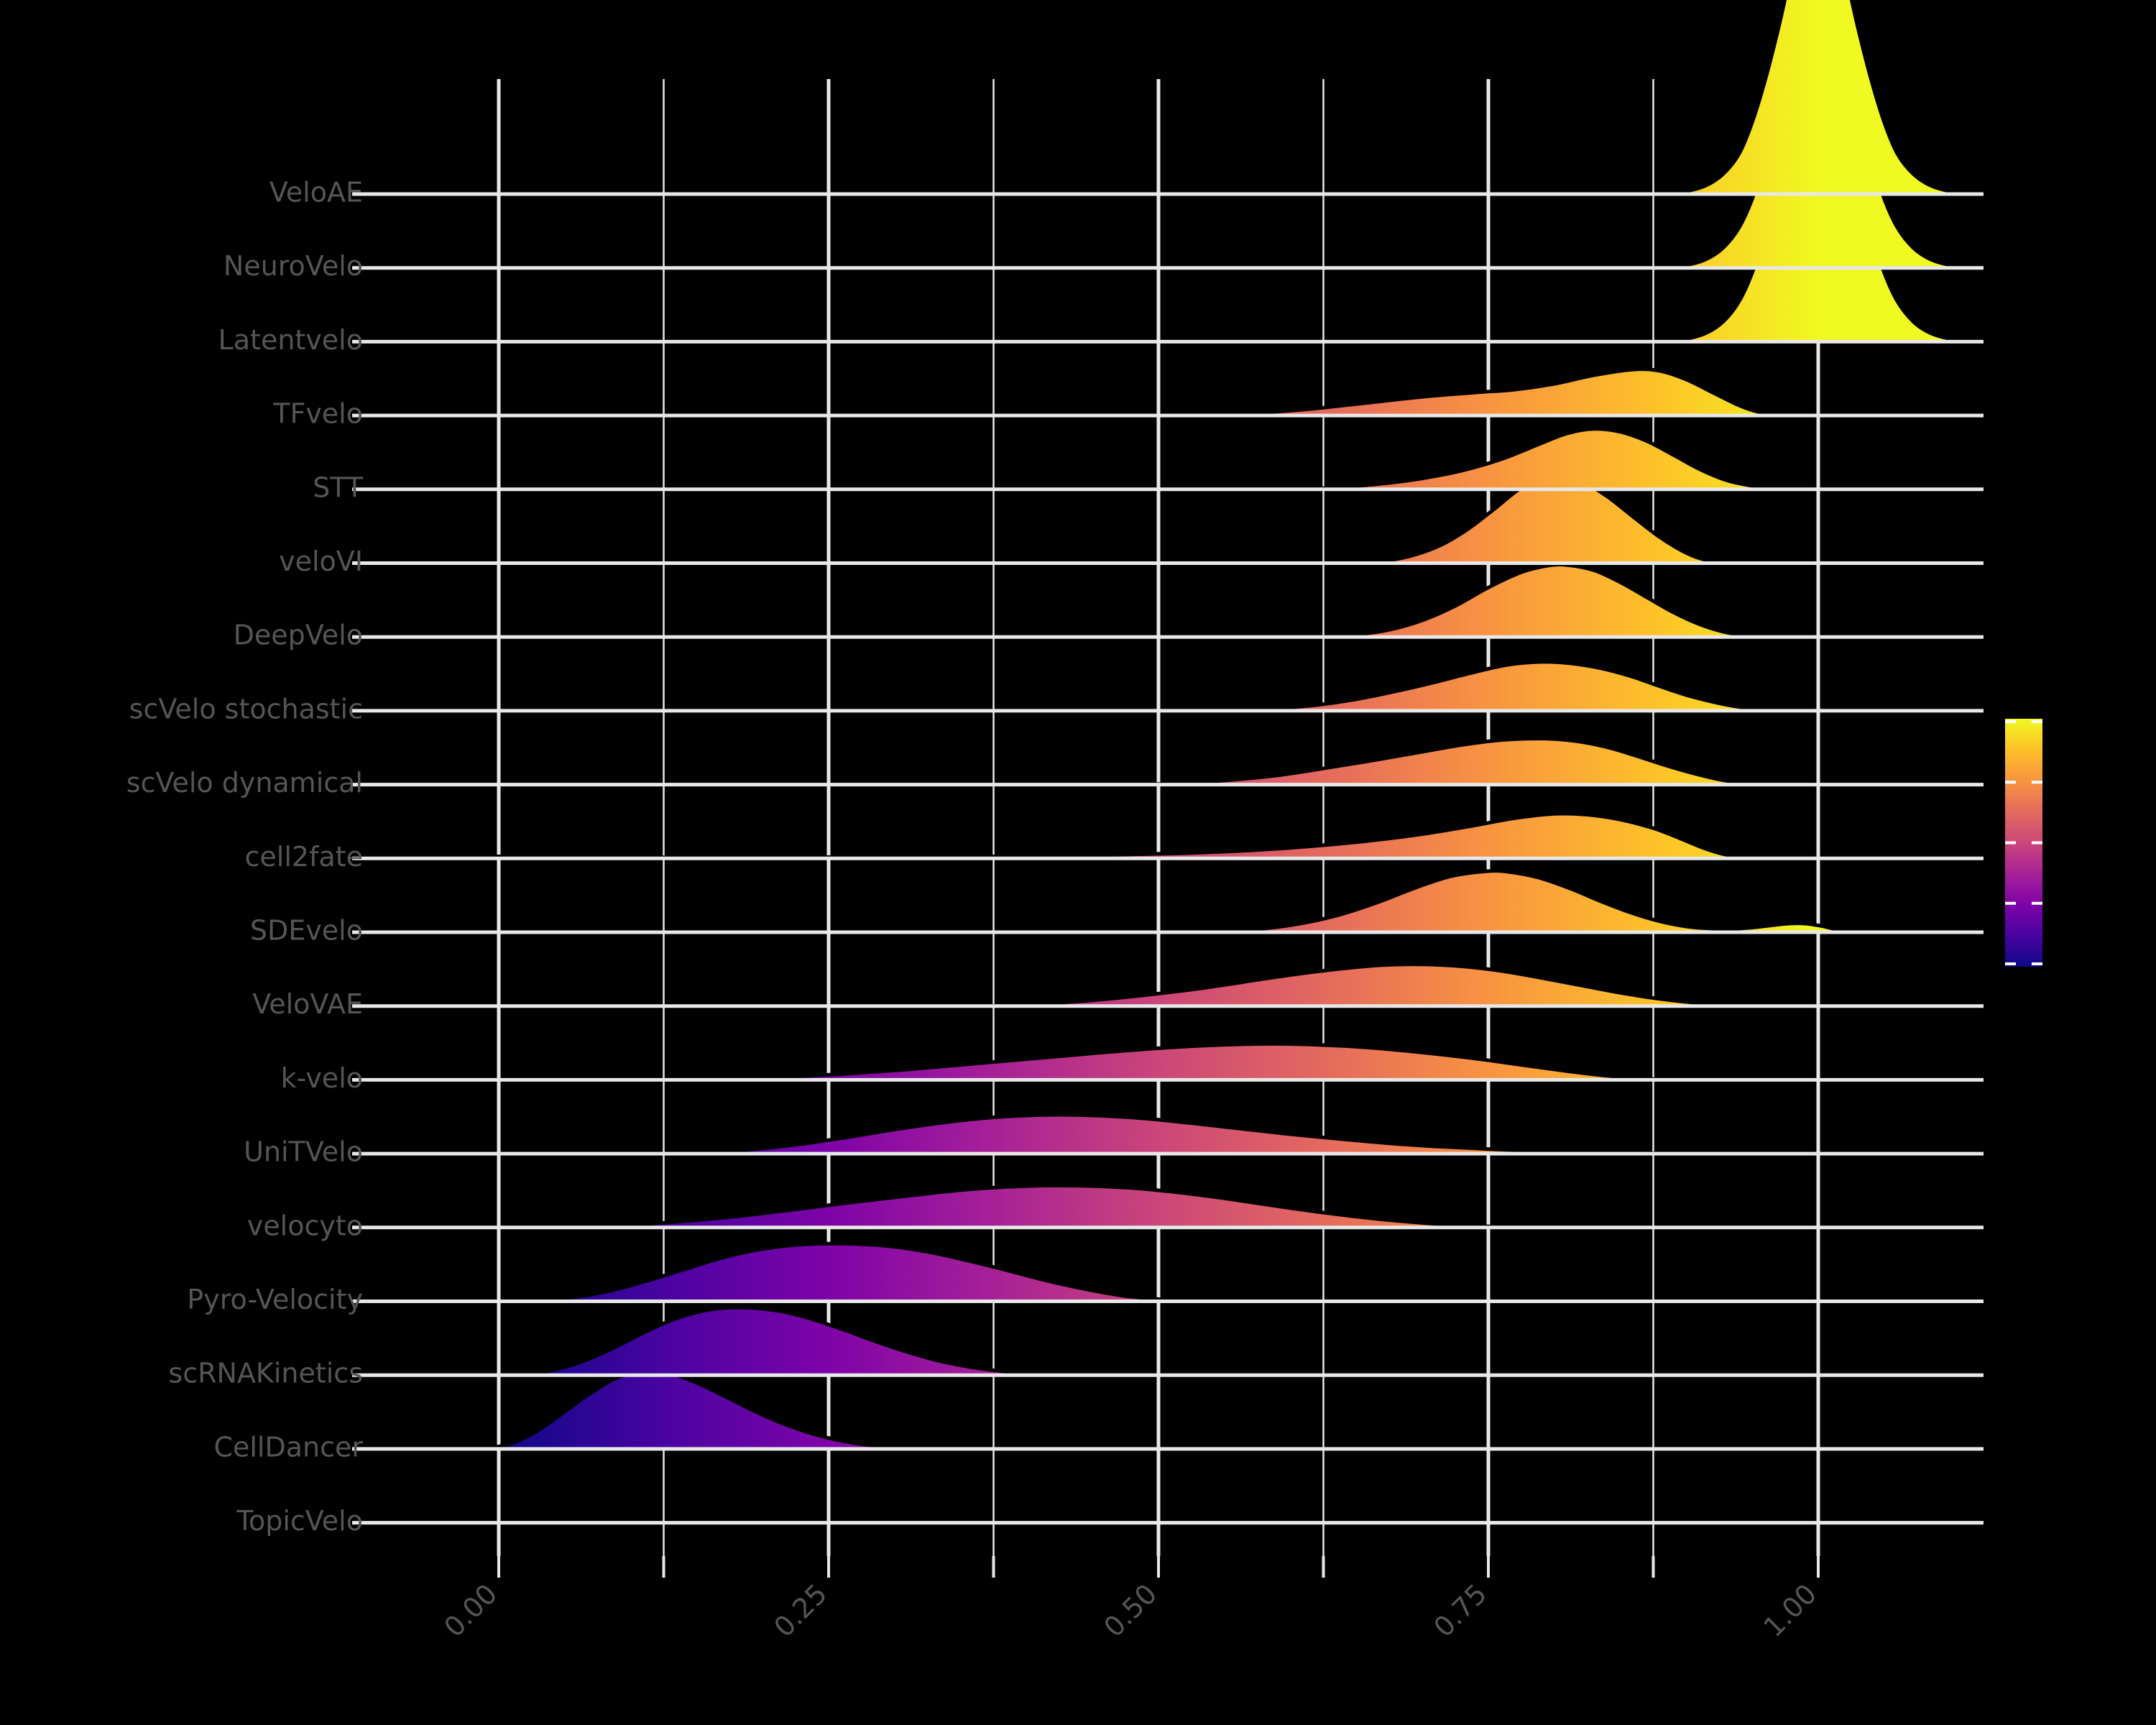 The width and height of the screenshot is (2156, 1725). What do you see at coordinates (246, 708) in the screenshot?
I see `y-tick-label-scvelo-stochastic: scVelo stochastic` at bounding box center [246, 708].